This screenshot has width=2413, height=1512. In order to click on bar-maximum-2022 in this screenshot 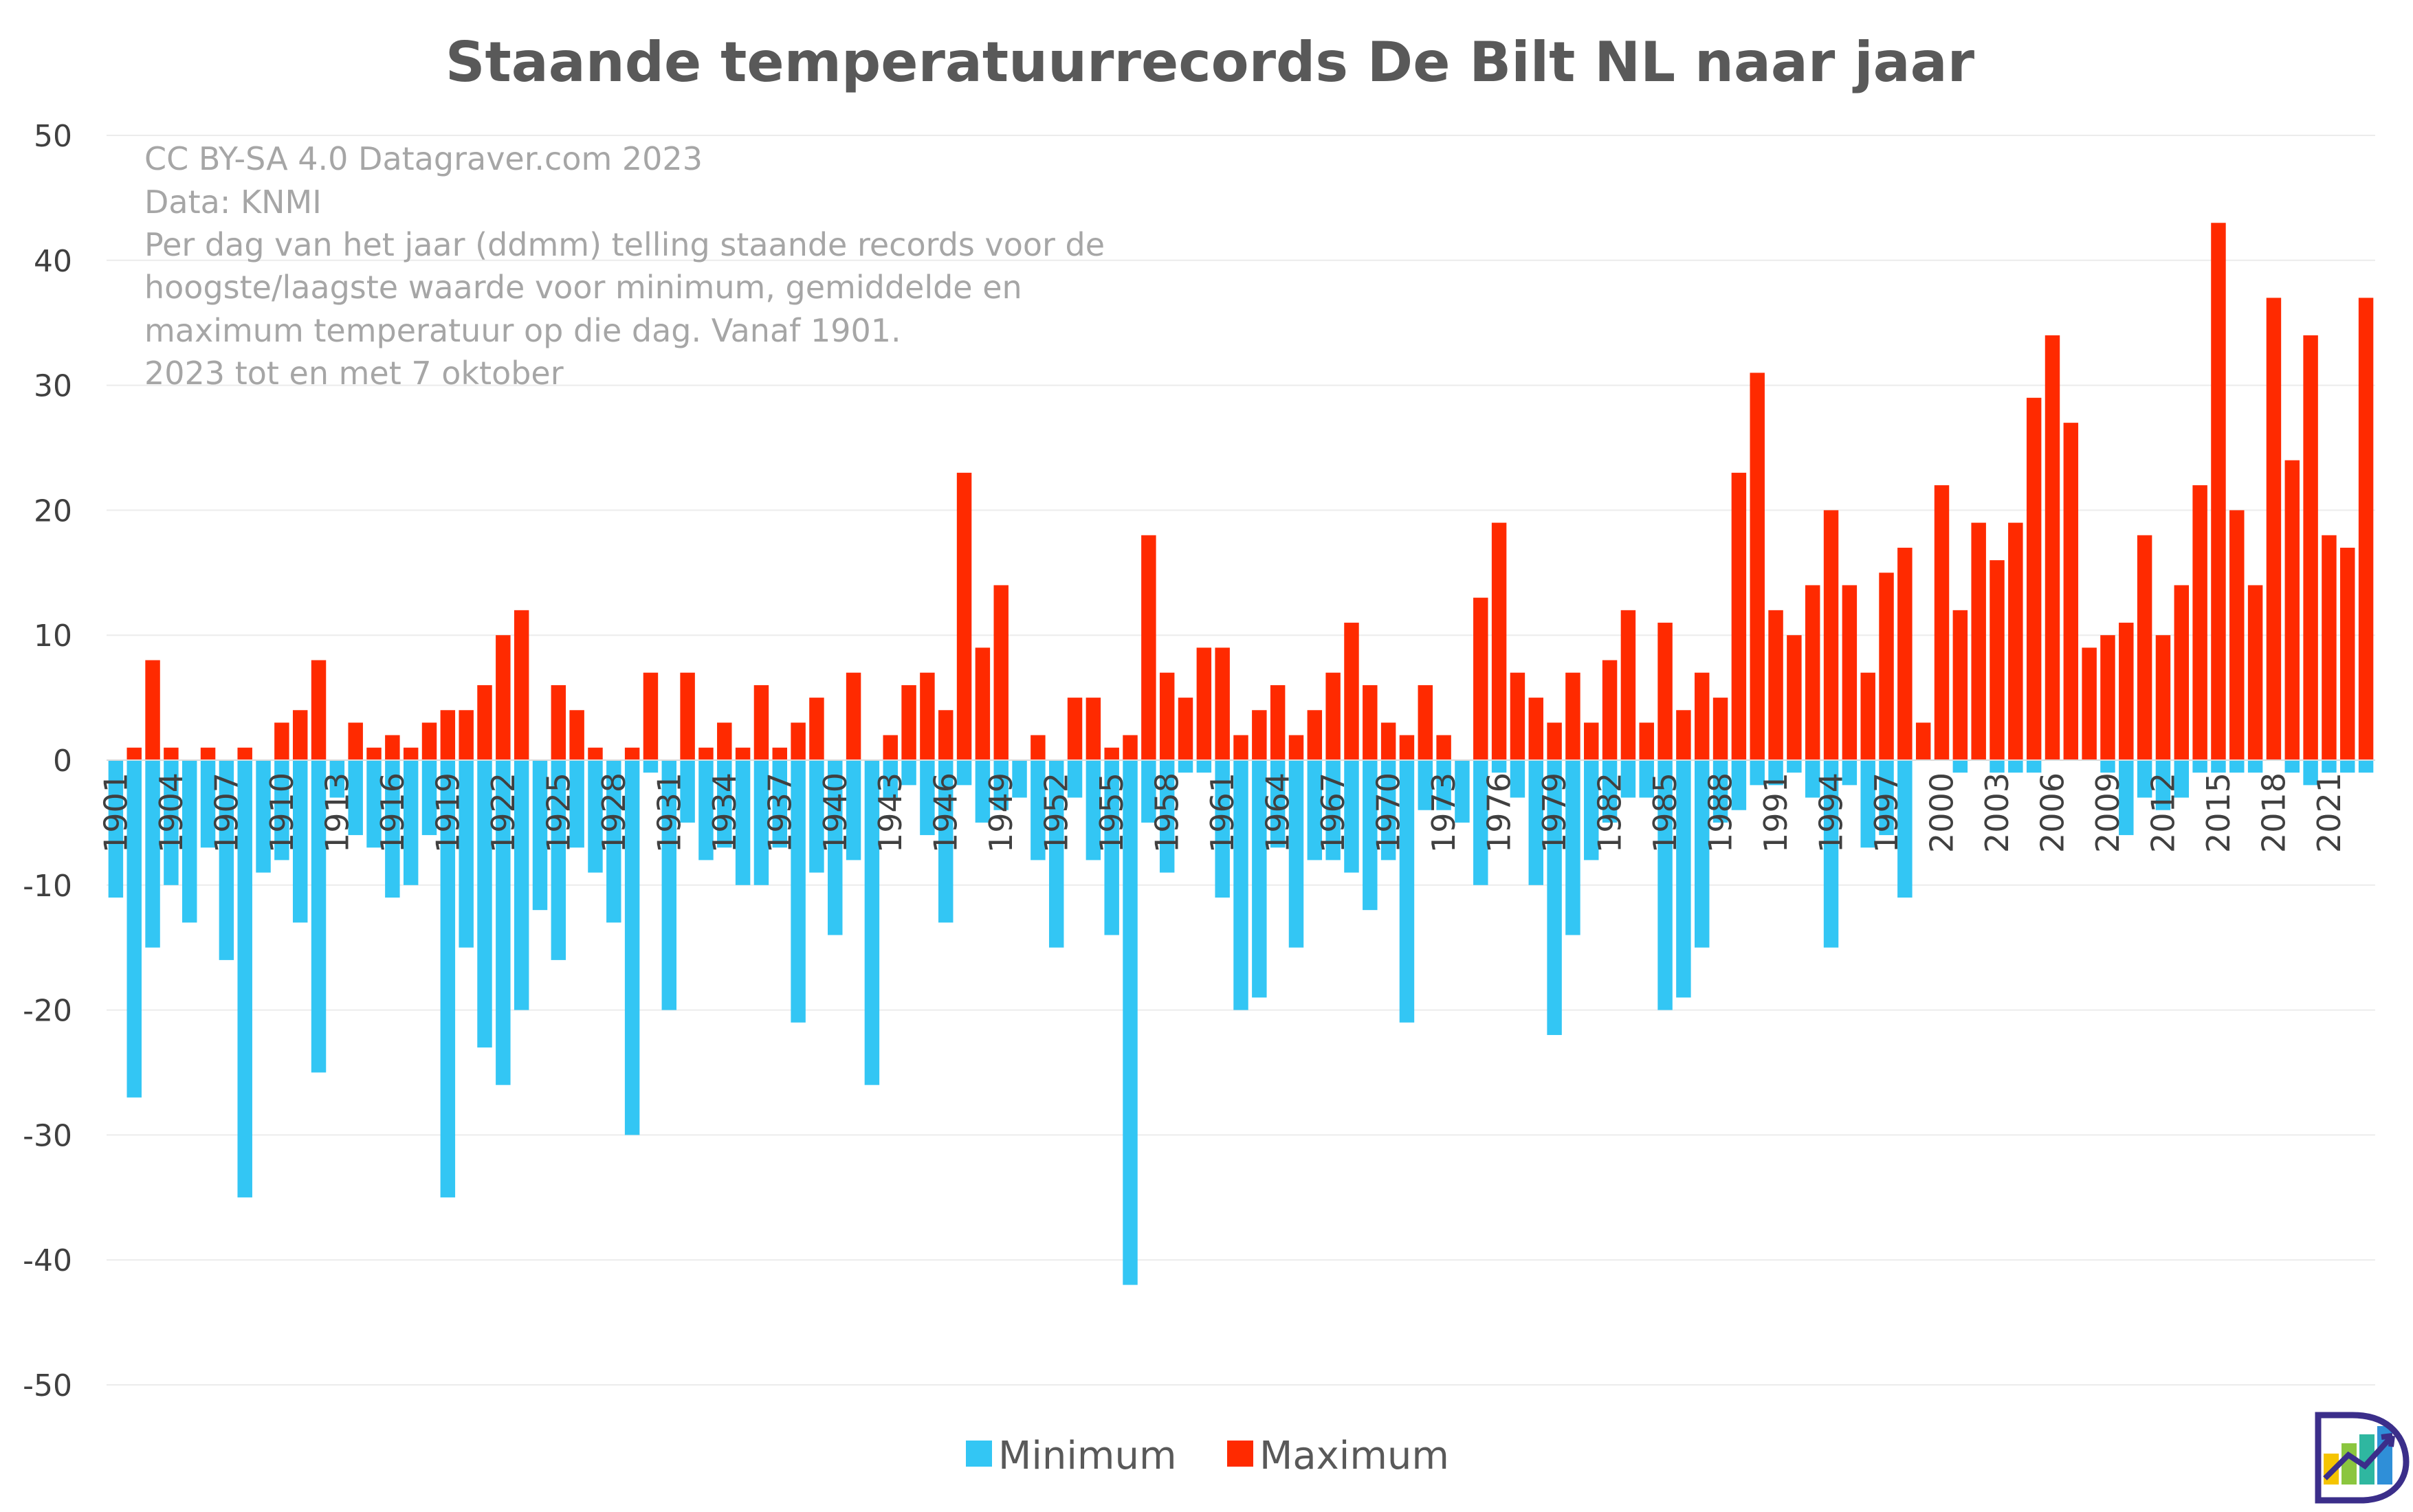, I will do `click(2347, 654)`.